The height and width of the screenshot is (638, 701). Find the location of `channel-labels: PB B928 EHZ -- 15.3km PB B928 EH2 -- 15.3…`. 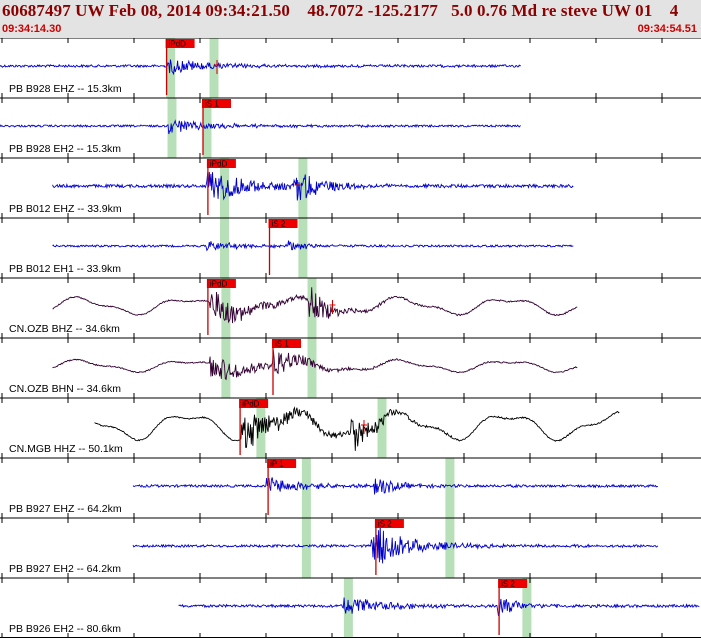

channel-labels: PB B928 EHZ -- 15.3km PB B928 EH2 -- 15.3… is located at coordinates (66, 359).